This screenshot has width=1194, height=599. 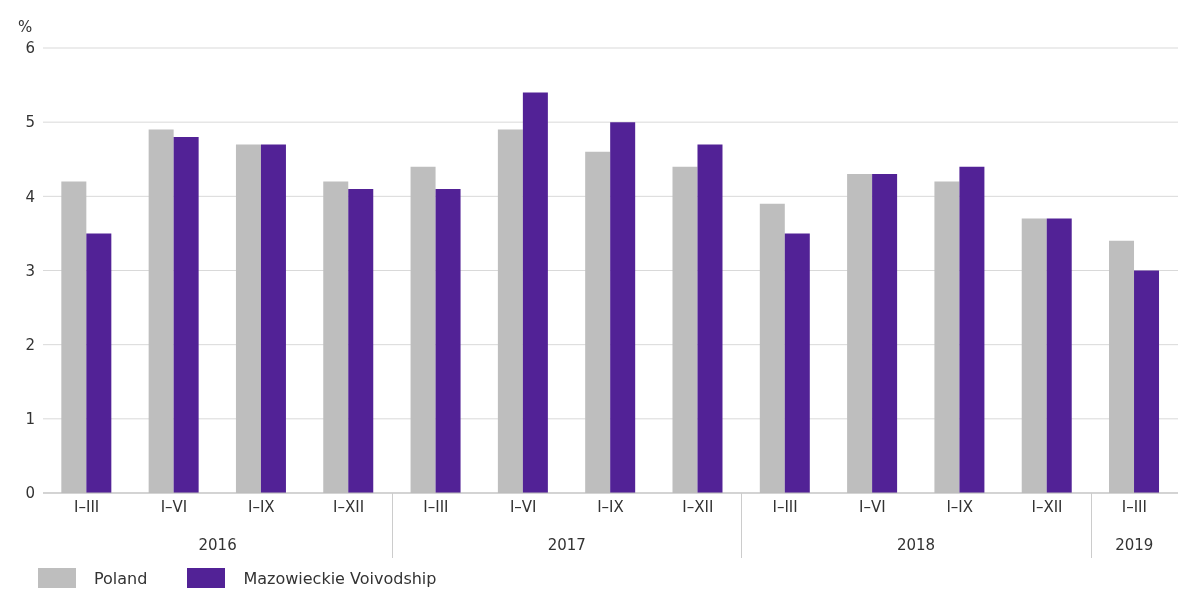 What do you see at coordinates (30, 122) in the screenshot?
I see `y-tick-label: 5` at bounding box center [30, 122].